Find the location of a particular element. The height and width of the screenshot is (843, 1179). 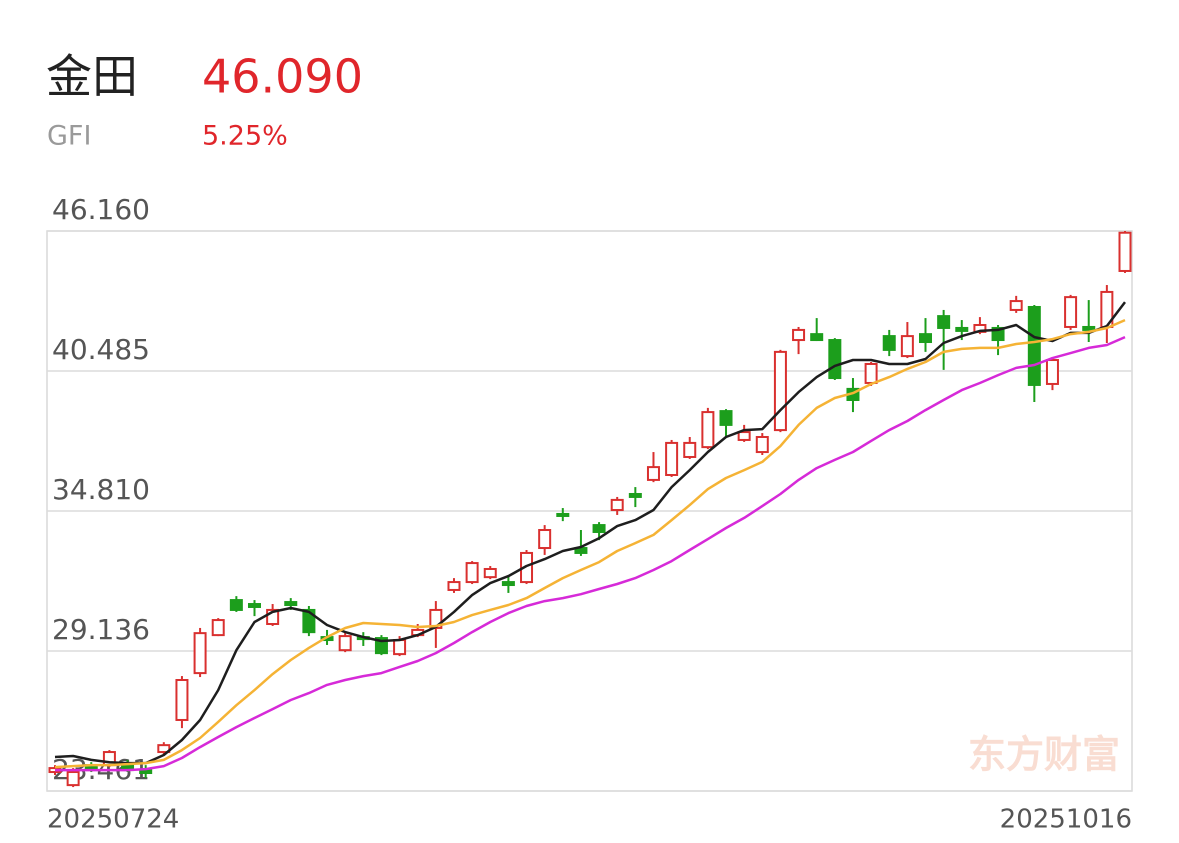

y-tick-label: 46.160 is located at coordinates (101, 209).